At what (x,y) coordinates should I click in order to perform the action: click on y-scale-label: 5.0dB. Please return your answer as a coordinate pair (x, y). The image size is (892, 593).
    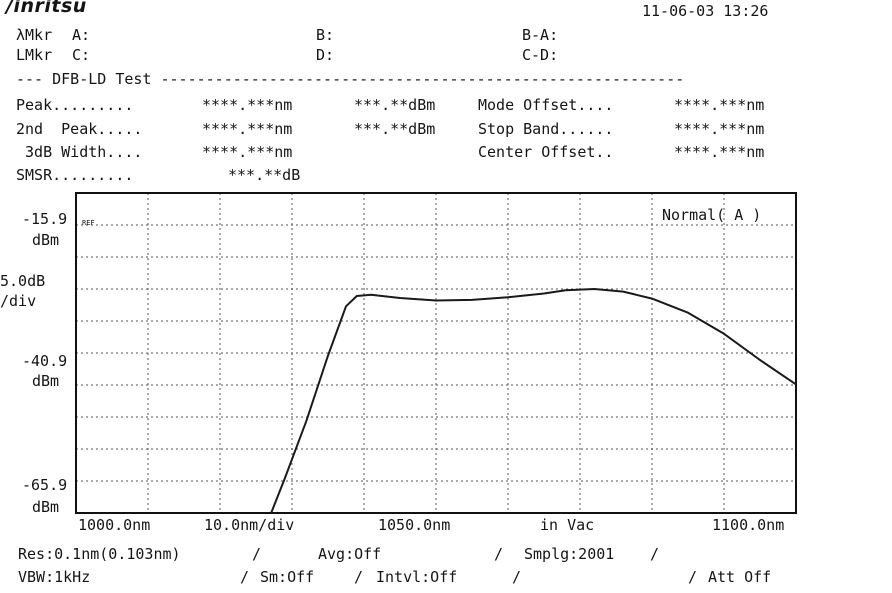
    Looking at the image, I should click on (23, 281).